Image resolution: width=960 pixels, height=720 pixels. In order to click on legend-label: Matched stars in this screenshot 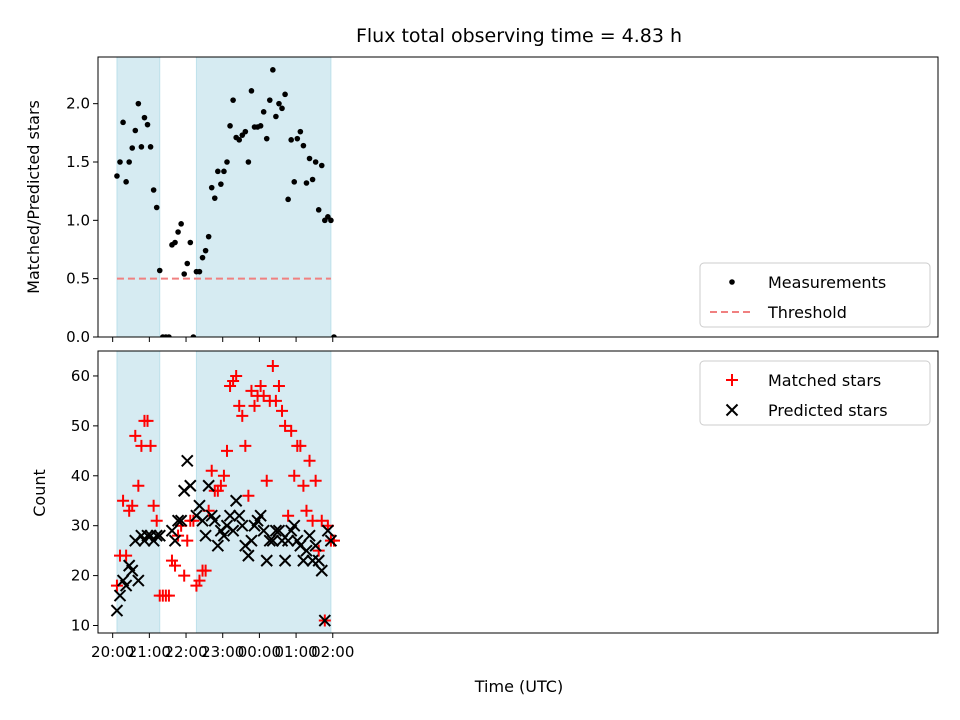, I will do `click(824, 380)`.